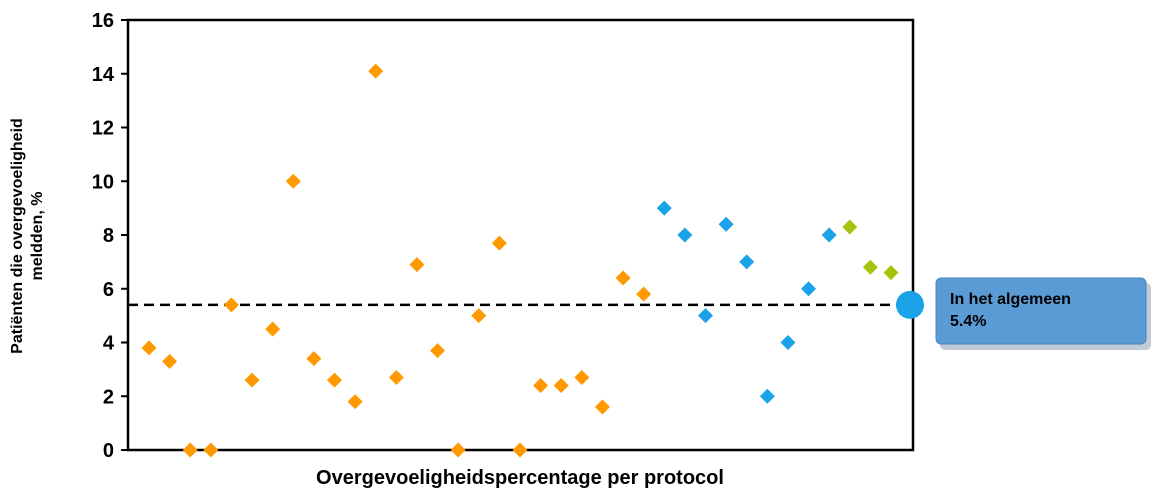  I want to click on y-tick-label: 10, so click(103, 182).